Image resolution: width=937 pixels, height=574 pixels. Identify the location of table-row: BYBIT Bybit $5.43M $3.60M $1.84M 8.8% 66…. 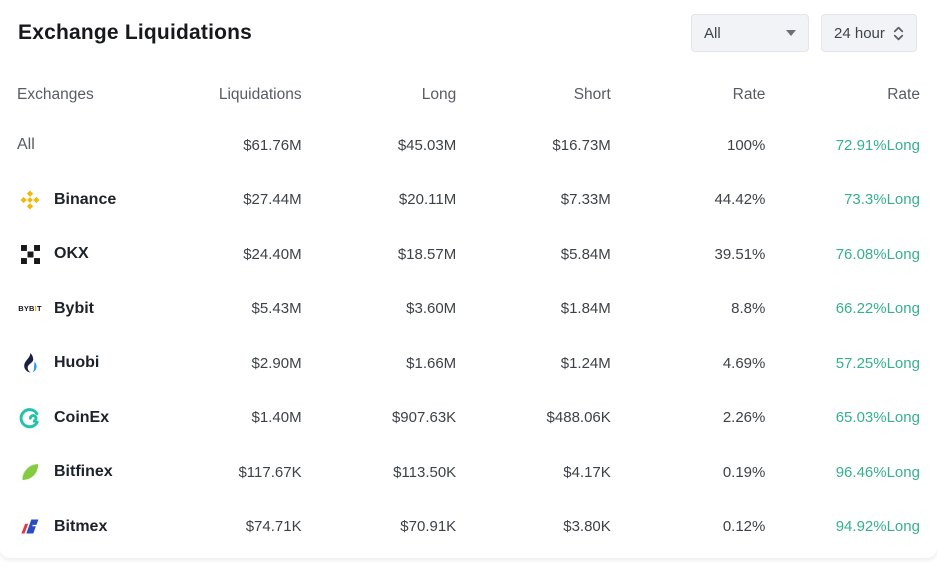
(468, 309).